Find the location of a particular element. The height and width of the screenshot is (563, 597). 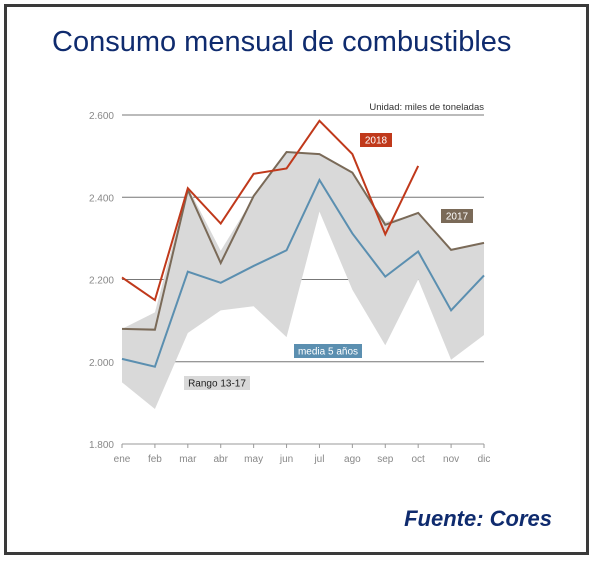

x-tick-label: dic is located at coordinates (484, 459).